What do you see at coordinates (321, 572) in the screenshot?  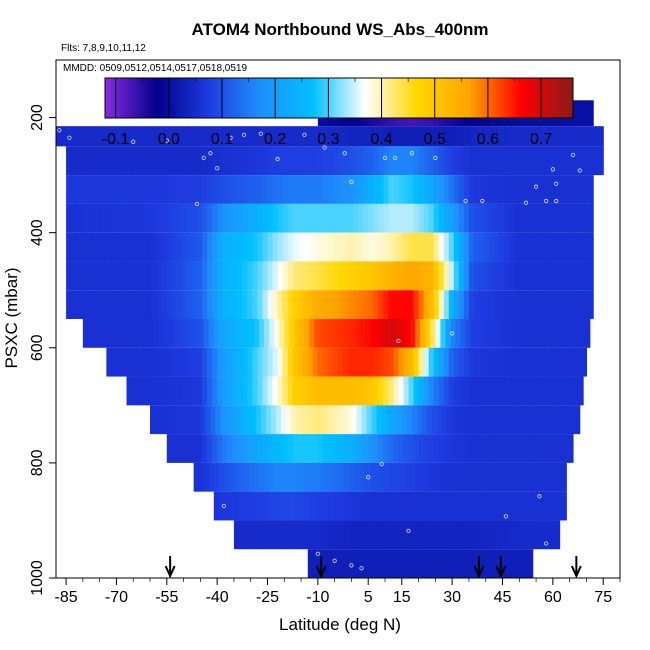 I see `flight-arrow-head` at bounding box center [321, 572].